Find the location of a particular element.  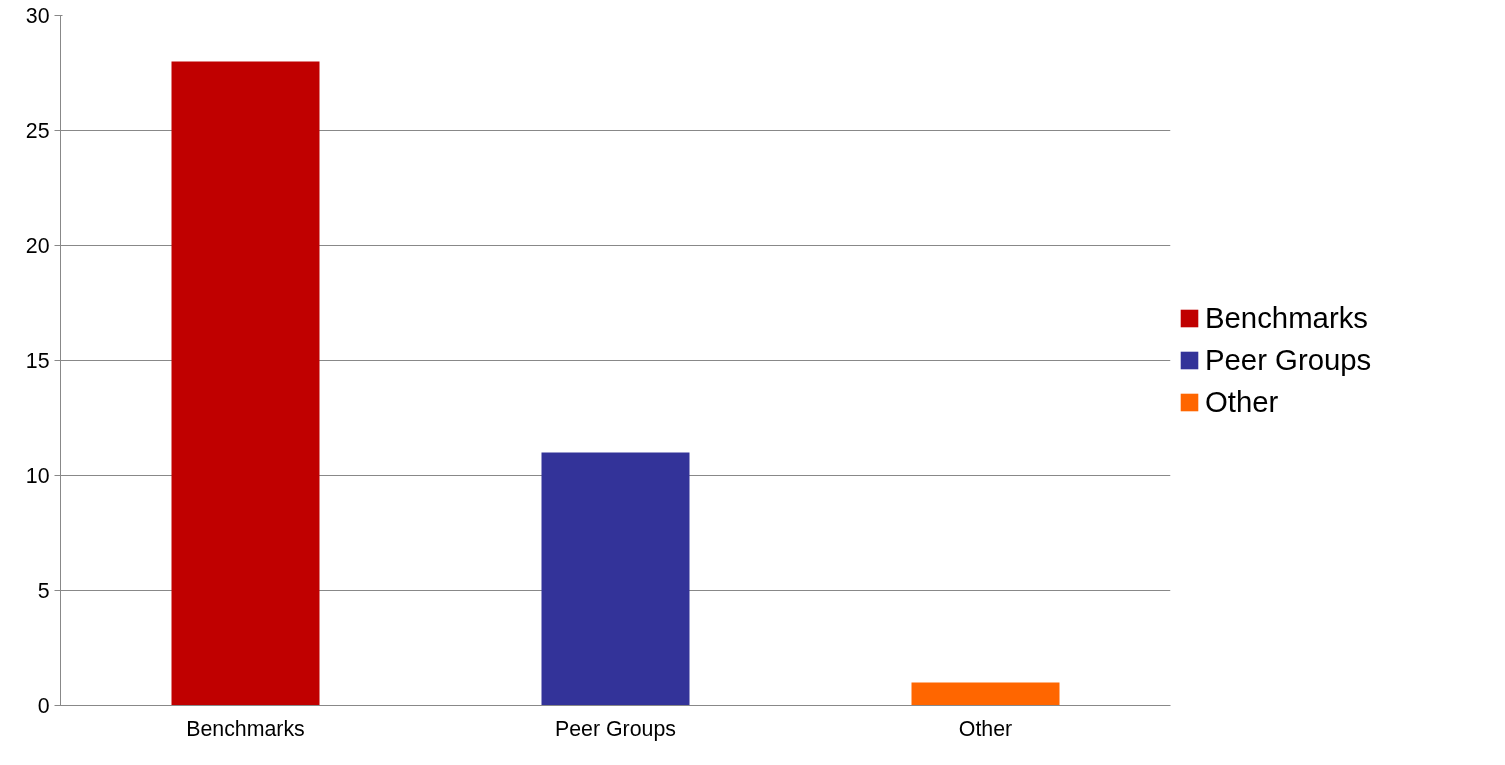

y-tick-label: 0 is located at coordinates (43, 706).